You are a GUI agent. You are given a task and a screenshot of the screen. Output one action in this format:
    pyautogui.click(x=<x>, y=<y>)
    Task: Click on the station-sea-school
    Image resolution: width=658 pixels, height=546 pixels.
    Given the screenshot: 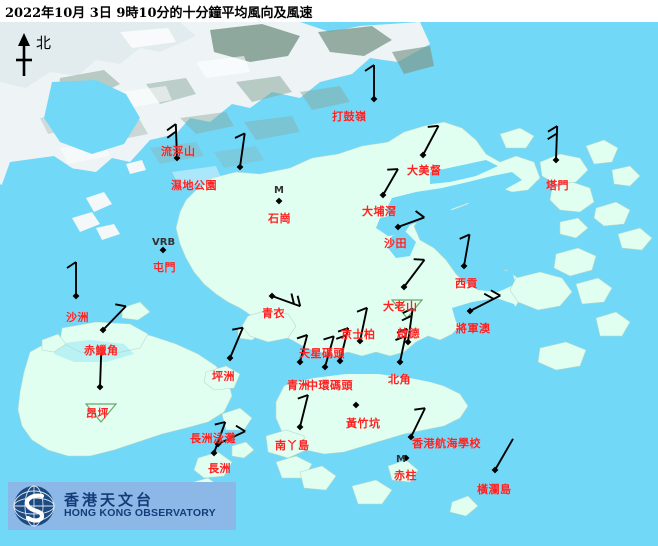 What is the action you would take?
    pyautogui.click(x=416, y=424)
    